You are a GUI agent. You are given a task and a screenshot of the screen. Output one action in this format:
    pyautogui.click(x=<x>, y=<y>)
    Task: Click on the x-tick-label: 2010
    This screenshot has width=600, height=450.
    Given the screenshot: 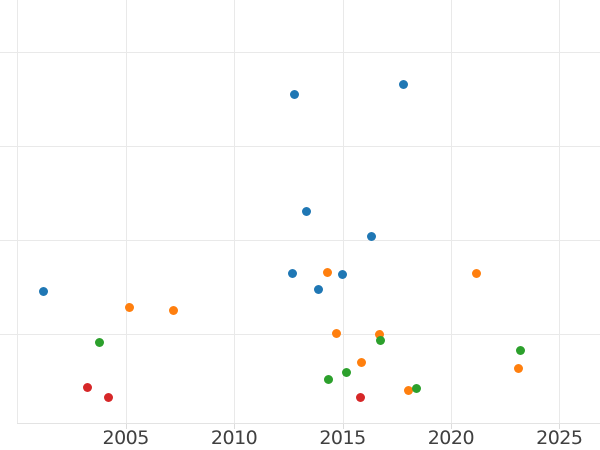 What is the action you would take?
    pyautogui.click(x=234, y=438)
    